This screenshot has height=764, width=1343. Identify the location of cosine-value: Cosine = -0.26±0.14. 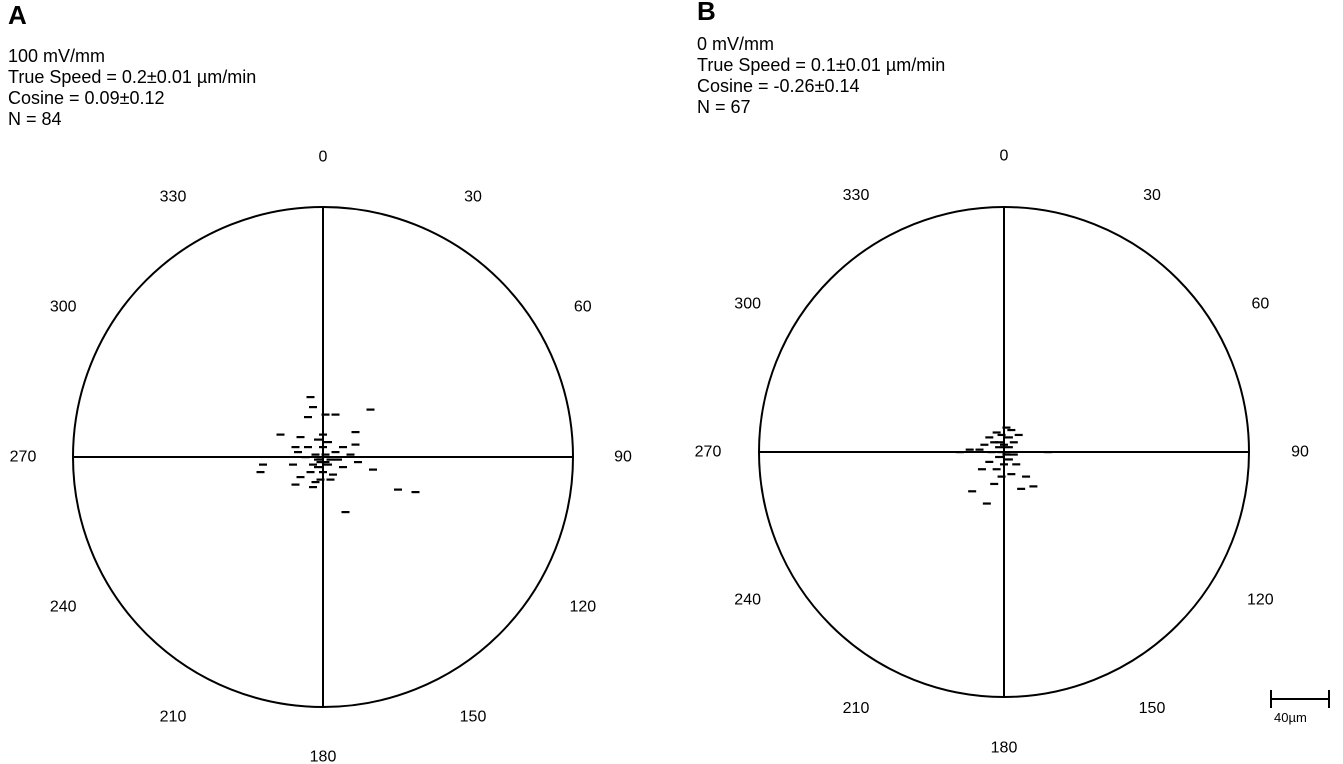
(778, 86).